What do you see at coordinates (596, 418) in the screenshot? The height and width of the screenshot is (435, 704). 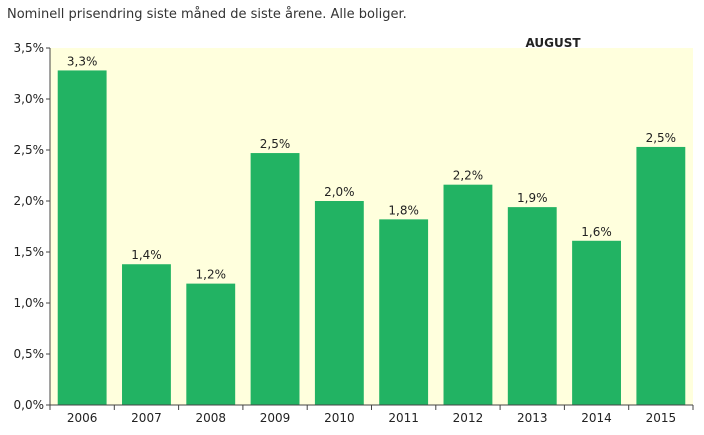 I see `x-tick-label: 2014` at bounding box center [596, 418].